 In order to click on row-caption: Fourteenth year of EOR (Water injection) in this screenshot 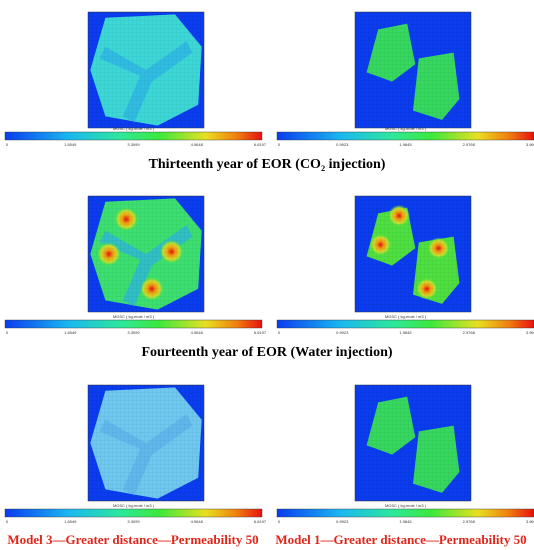, I will do `click(266, 352)`.